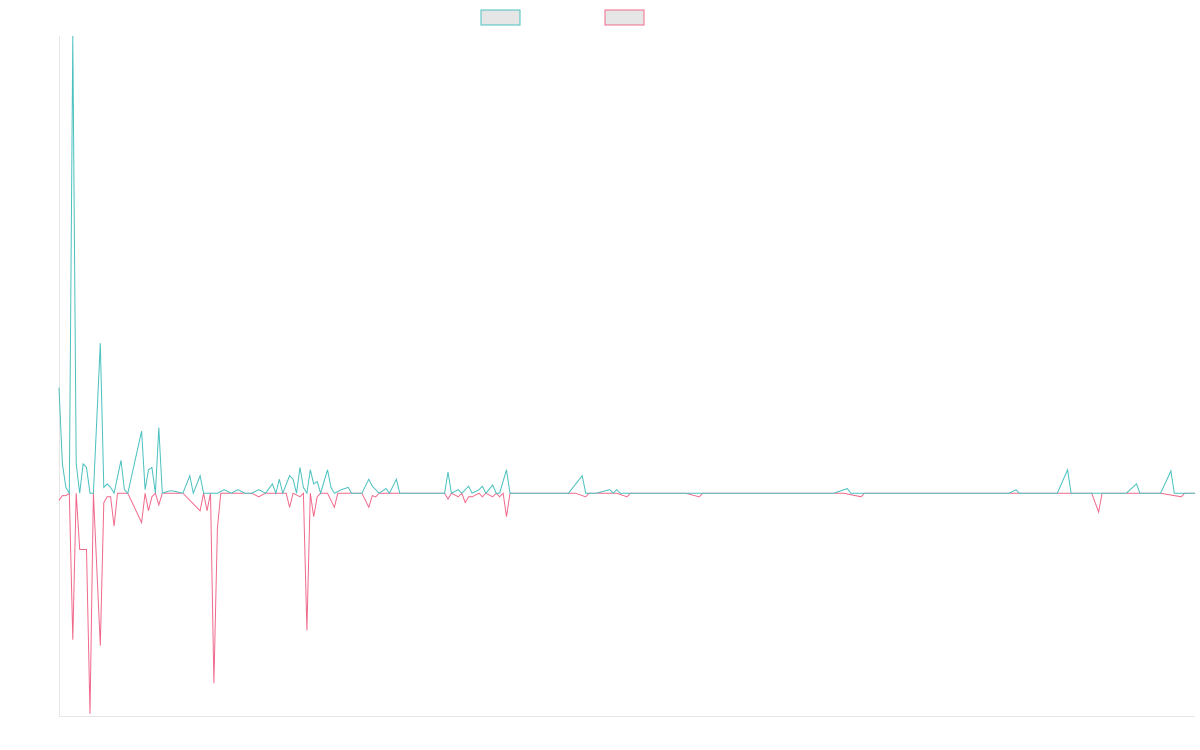 This screenshot has height=750, width=1200. Describe the element at coordinates (562, 17) in the screenshot. I see `legend` at that location.